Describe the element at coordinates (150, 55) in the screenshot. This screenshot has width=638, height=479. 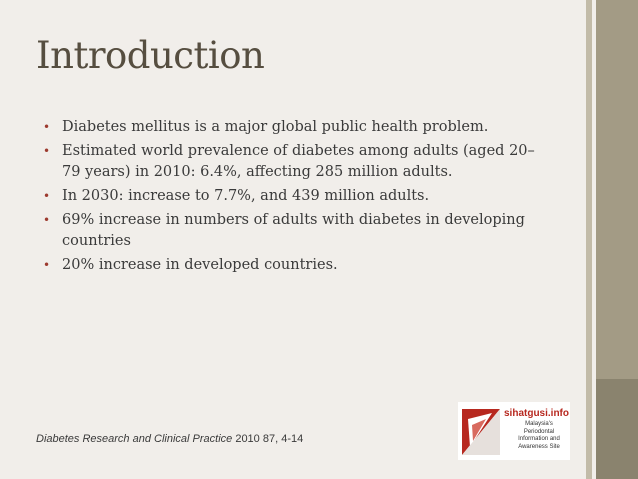
I see `slide-title: Introduction` at that location.